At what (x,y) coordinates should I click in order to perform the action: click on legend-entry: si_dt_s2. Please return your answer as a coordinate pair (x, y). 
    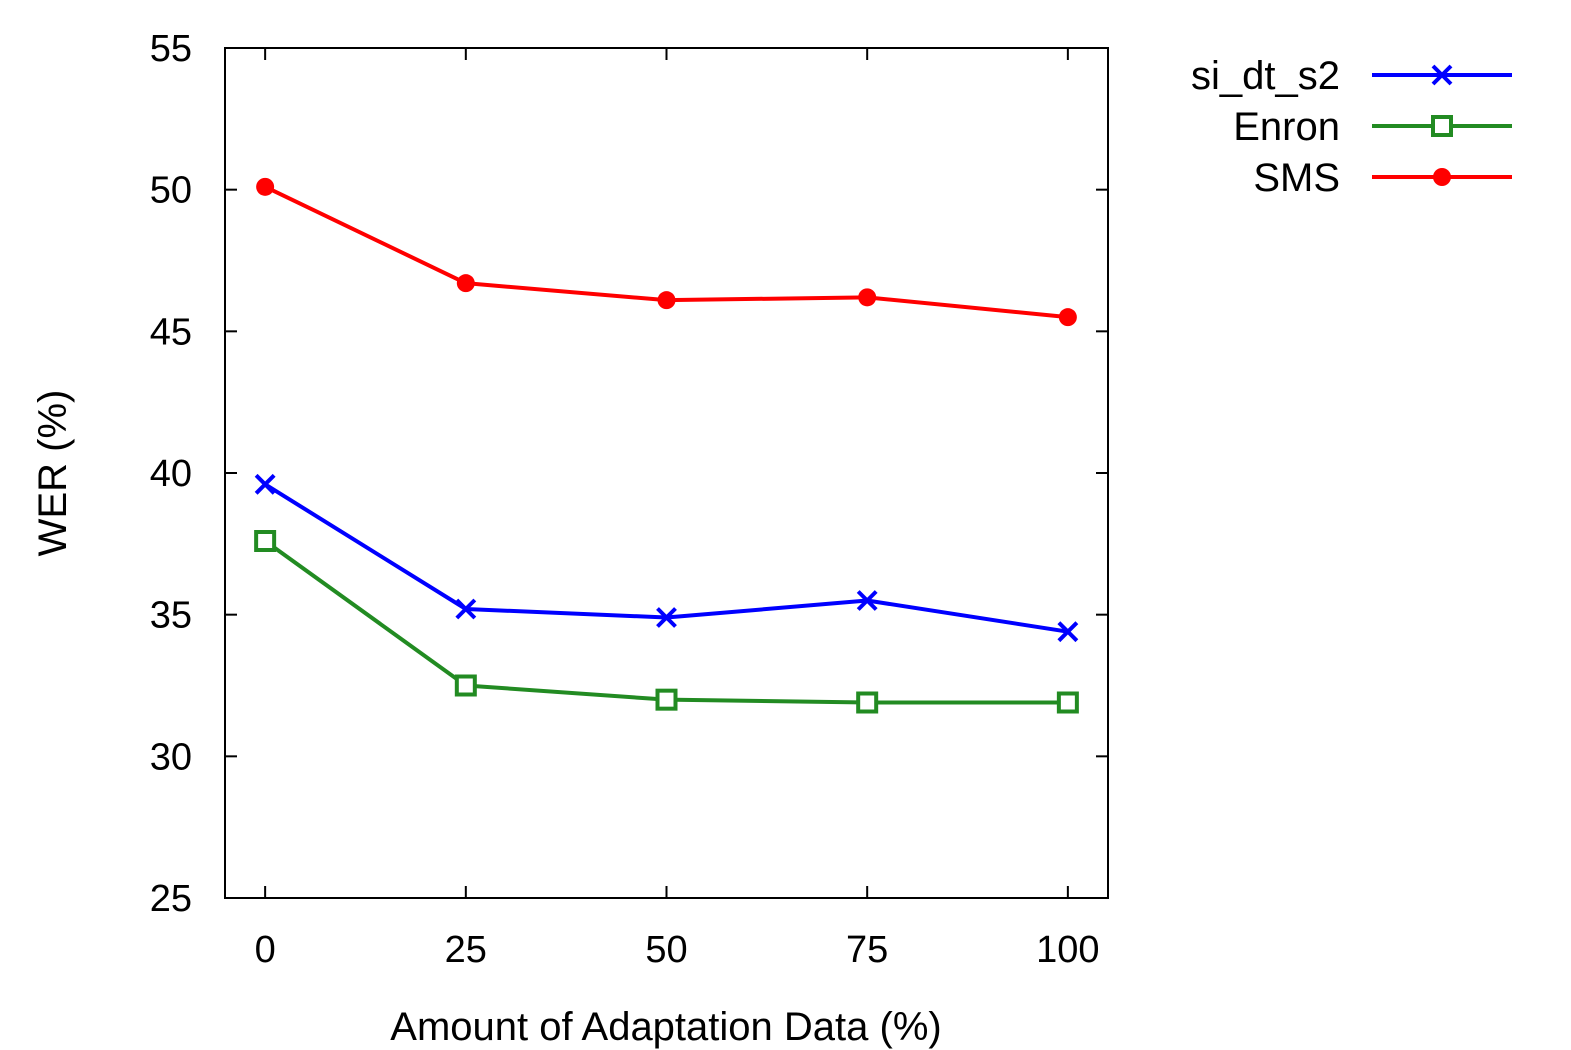
    Looking at the image, I should click on (1351, 76).